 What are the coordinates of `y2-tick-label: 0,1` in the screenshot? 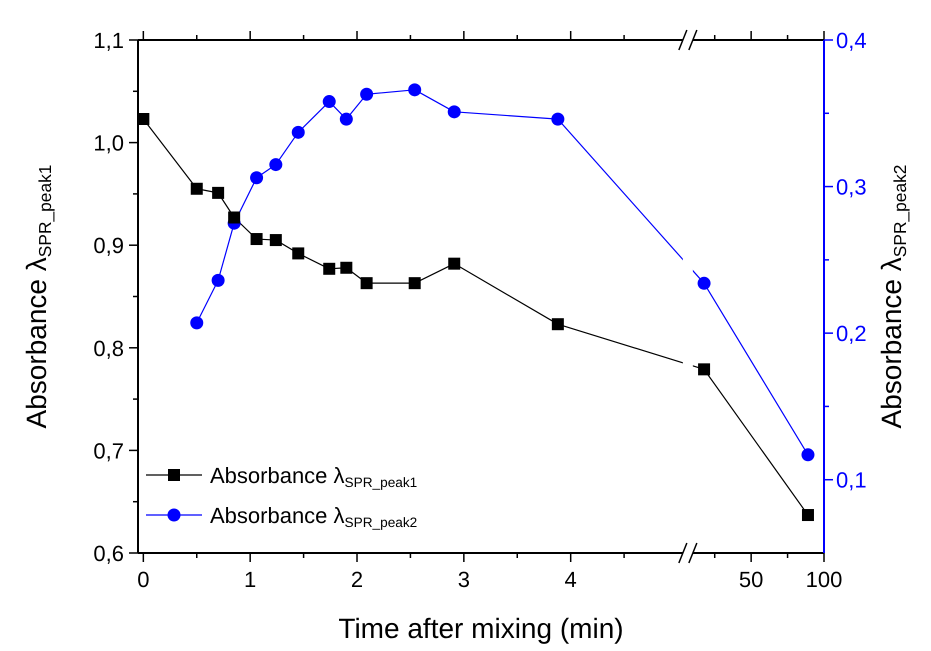 It's located at (851, 480).